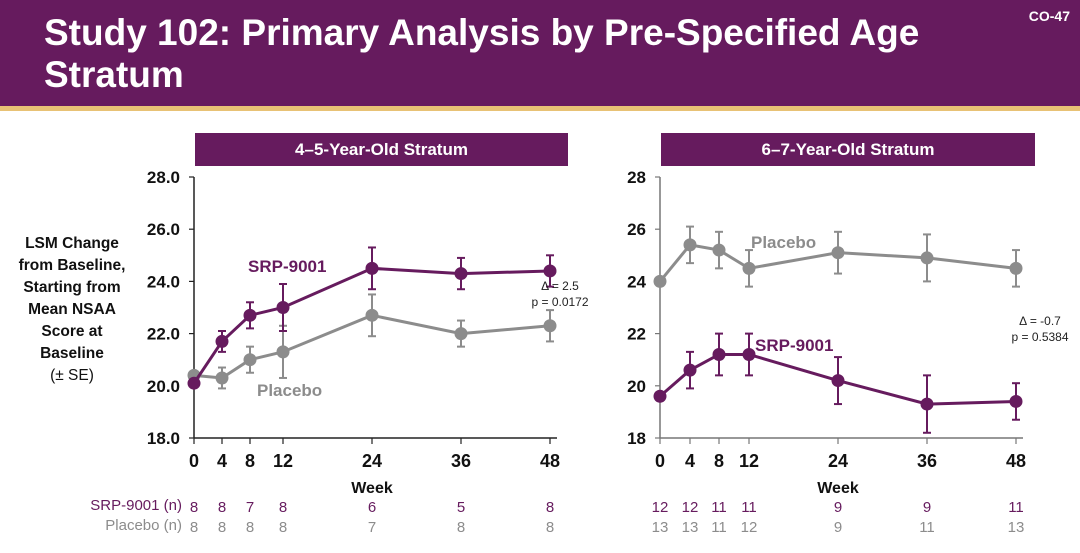  I want to click on right-x-tick-label: 0, so click(660, 461).